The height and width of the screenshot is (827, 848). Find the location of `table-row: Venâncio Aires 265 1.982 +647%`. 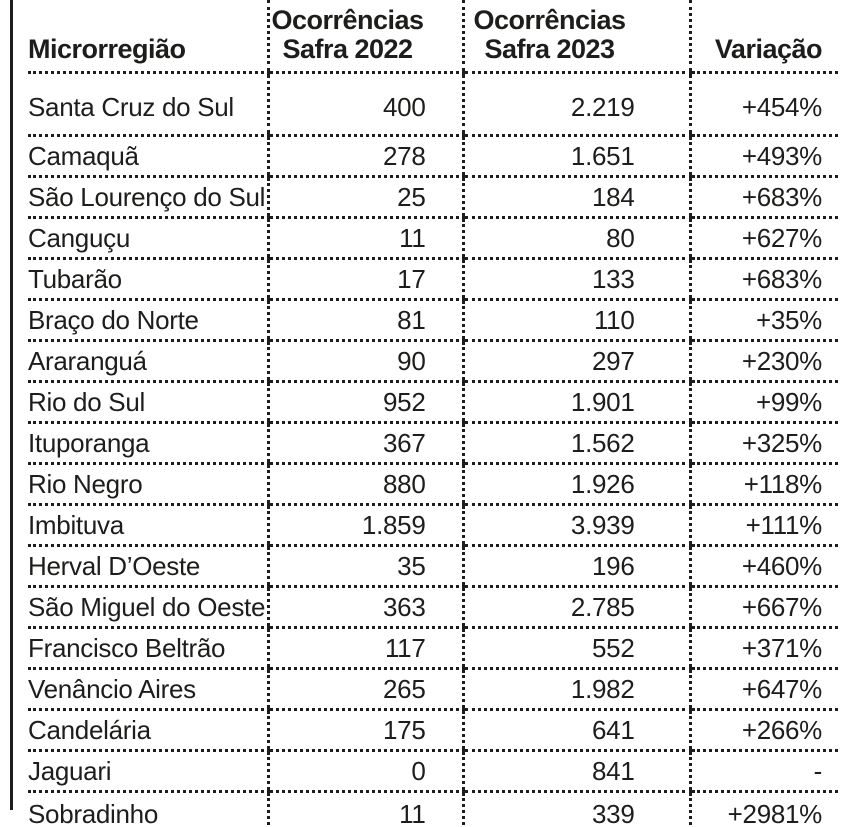

table-row: Venâncio Aires 265 1.982 +647% is located at coordinates (433, 689).